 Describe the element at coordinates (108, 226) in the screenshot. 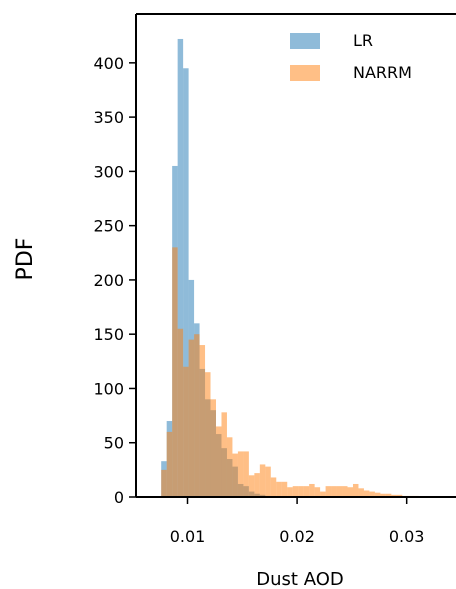

I see `y-tick-label: 250` at that location.